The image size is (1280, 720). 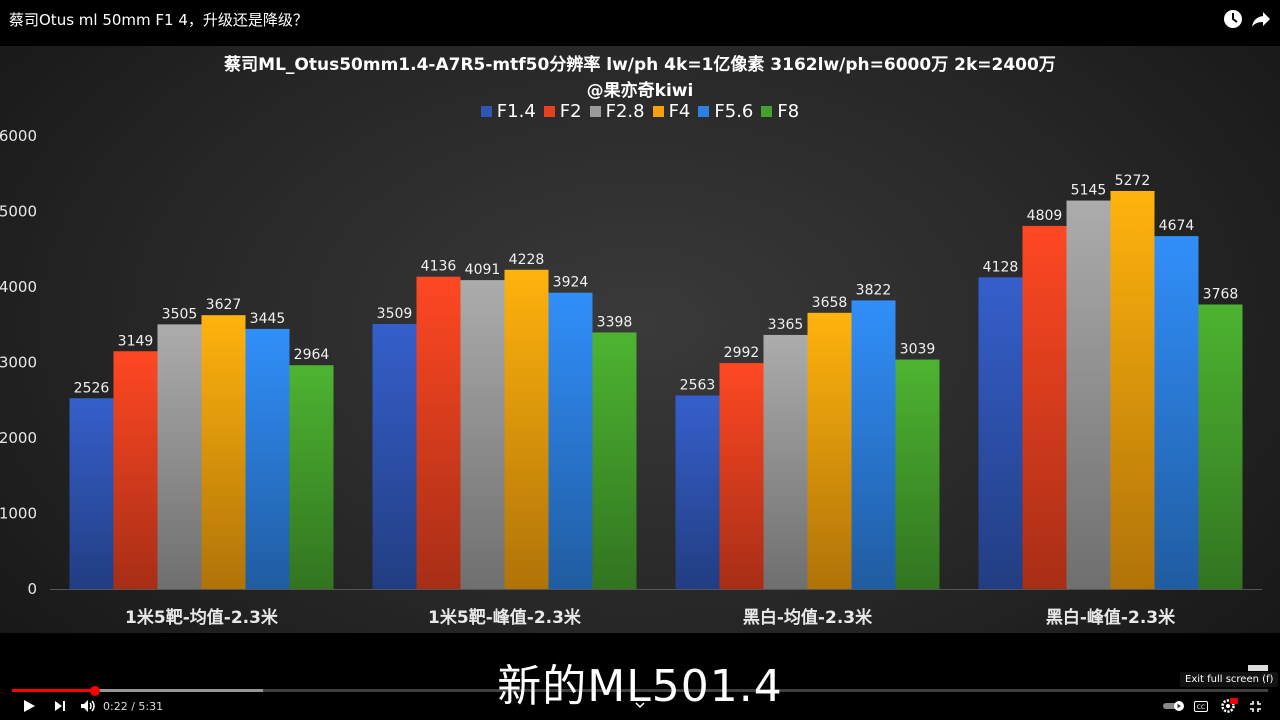 I want to click on clock-icon, so click(x=1233, y=19).